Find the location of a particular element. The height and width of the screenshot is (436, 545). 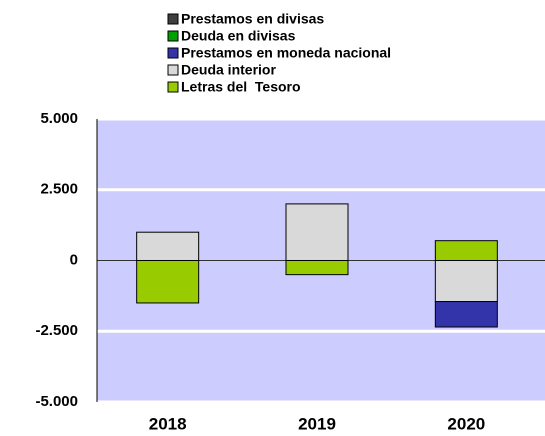

x-tick-label: 2018 is located at coordinates (168, 423).